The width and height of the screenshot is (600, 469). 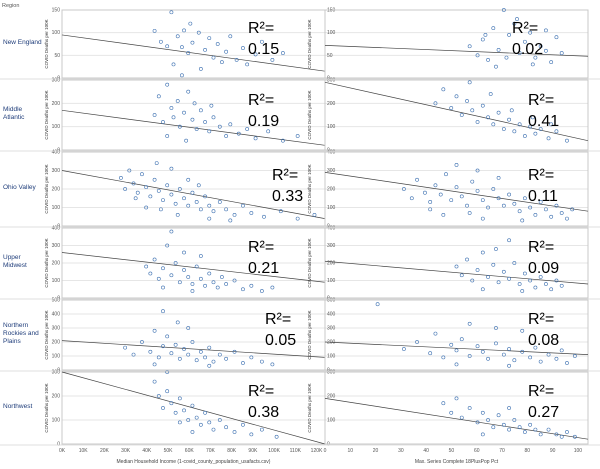 I want to click on x-tick-label: 100, so click(x=578, y=451).